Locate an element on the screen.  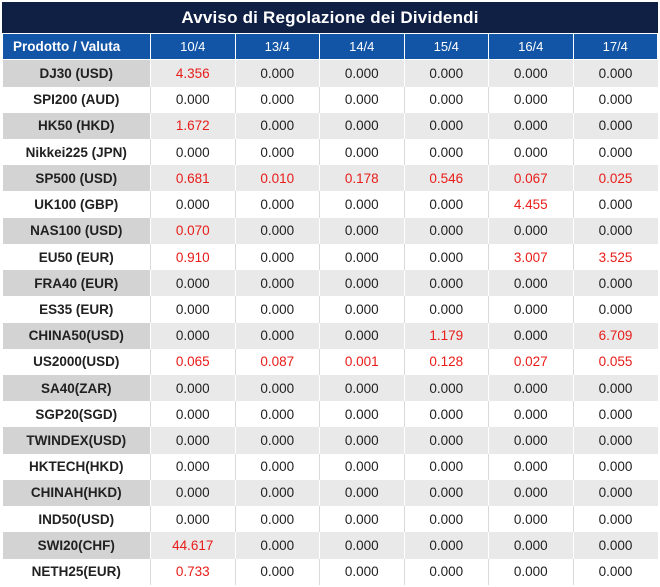
product-cell: EU50 (EUR) is located at coordinates (76, 257).